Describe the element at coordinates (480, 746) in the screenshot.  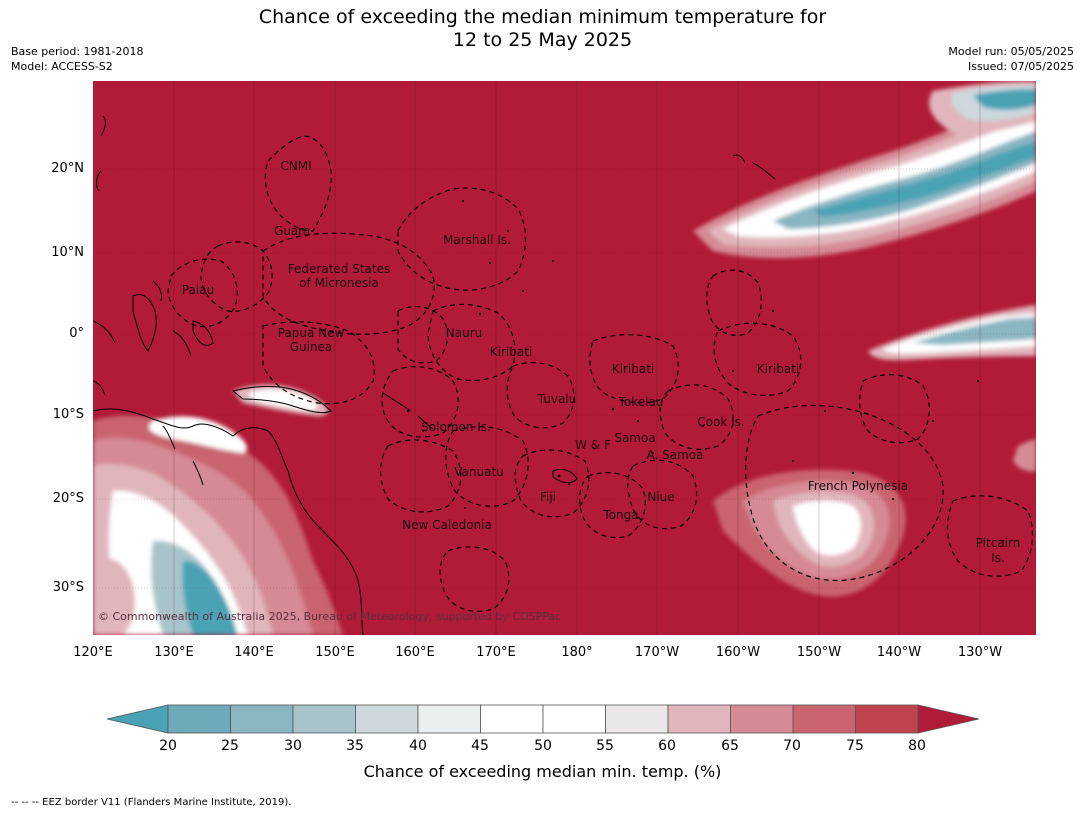
I see `colorbar-tick-45: 45` at that location.